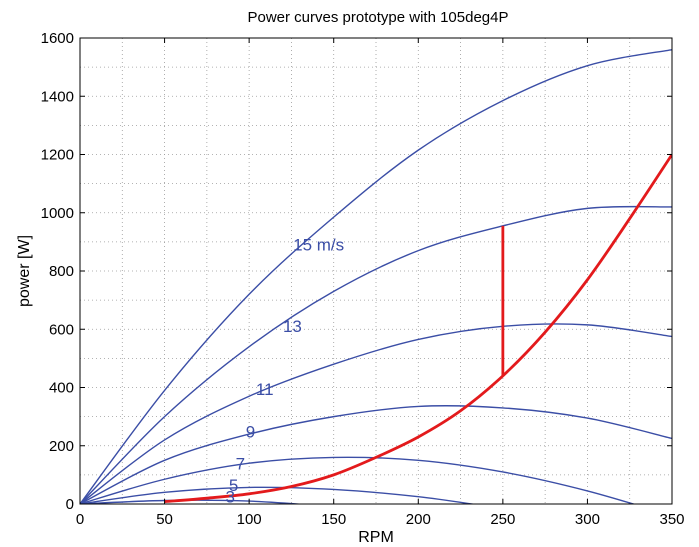  I want to click on y-tick-label: 400, so click(61, 388).